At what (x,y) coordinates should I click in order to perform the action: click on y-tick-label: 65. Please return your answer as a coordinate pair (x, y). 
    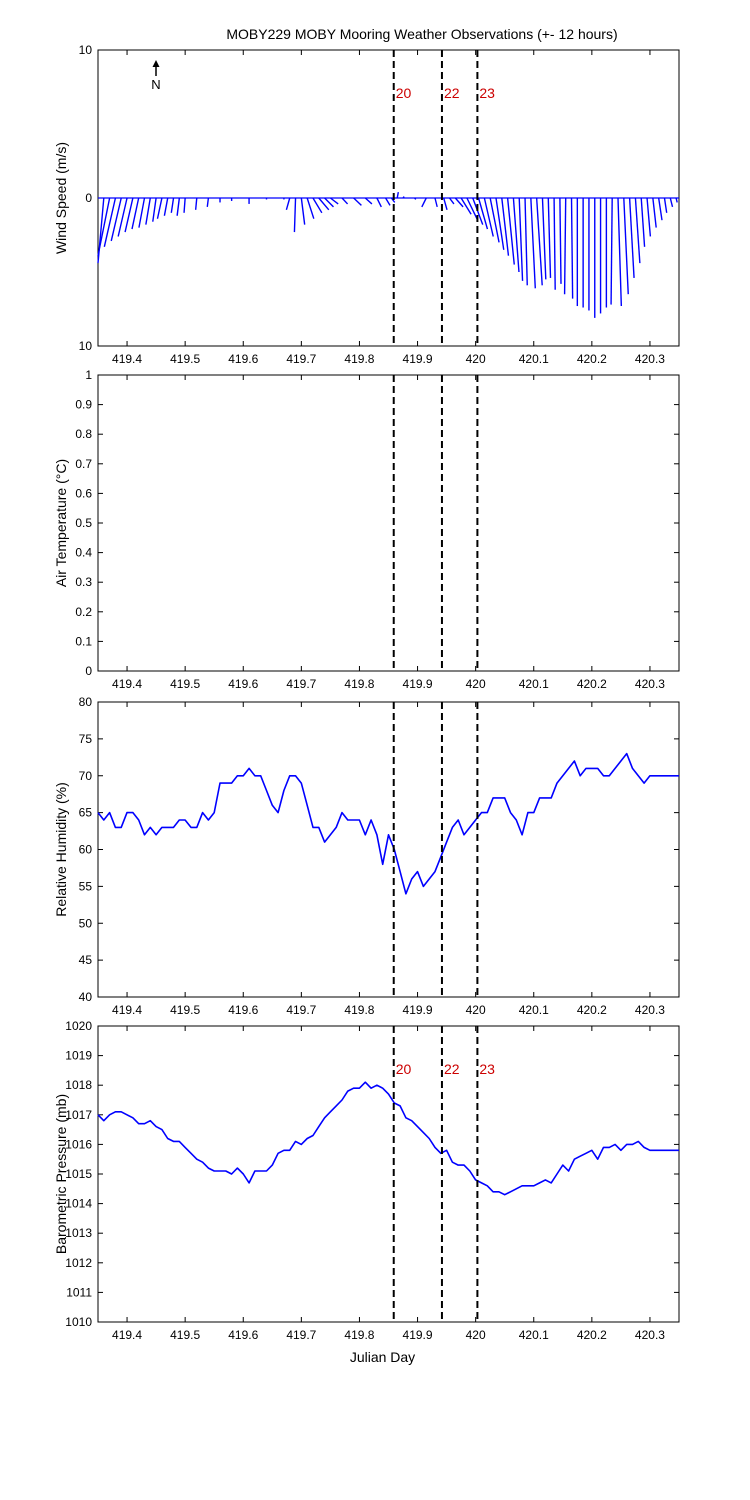
    Looking at the image, I should click on (86, 813).